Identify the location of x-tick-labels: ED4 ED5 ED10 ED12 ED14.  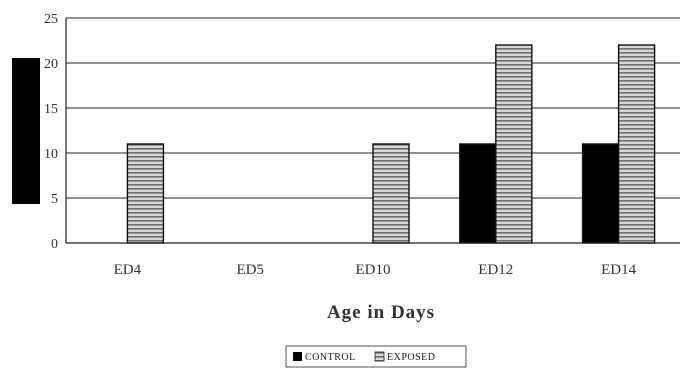
(375, 270).